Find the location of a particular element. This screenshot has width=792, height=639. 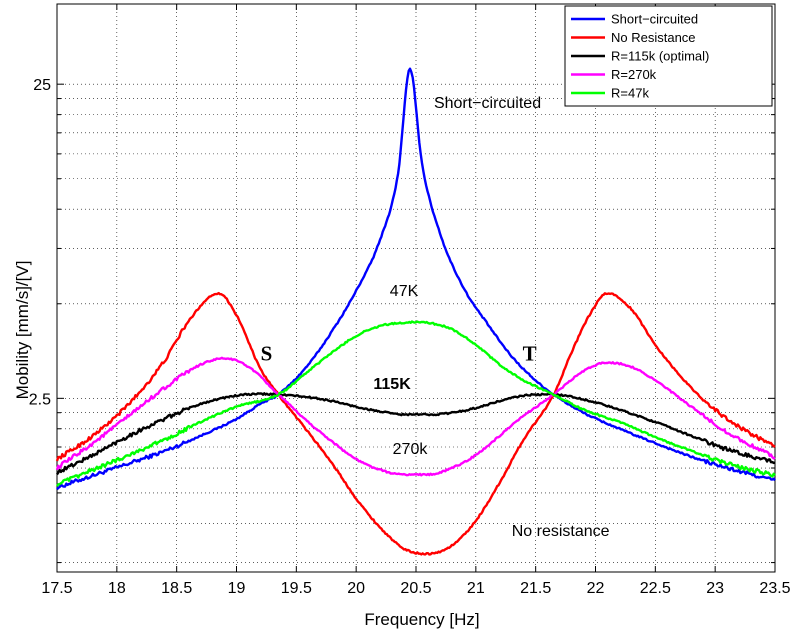

x-tick-label: 19 is located at coordinates (237, 588).